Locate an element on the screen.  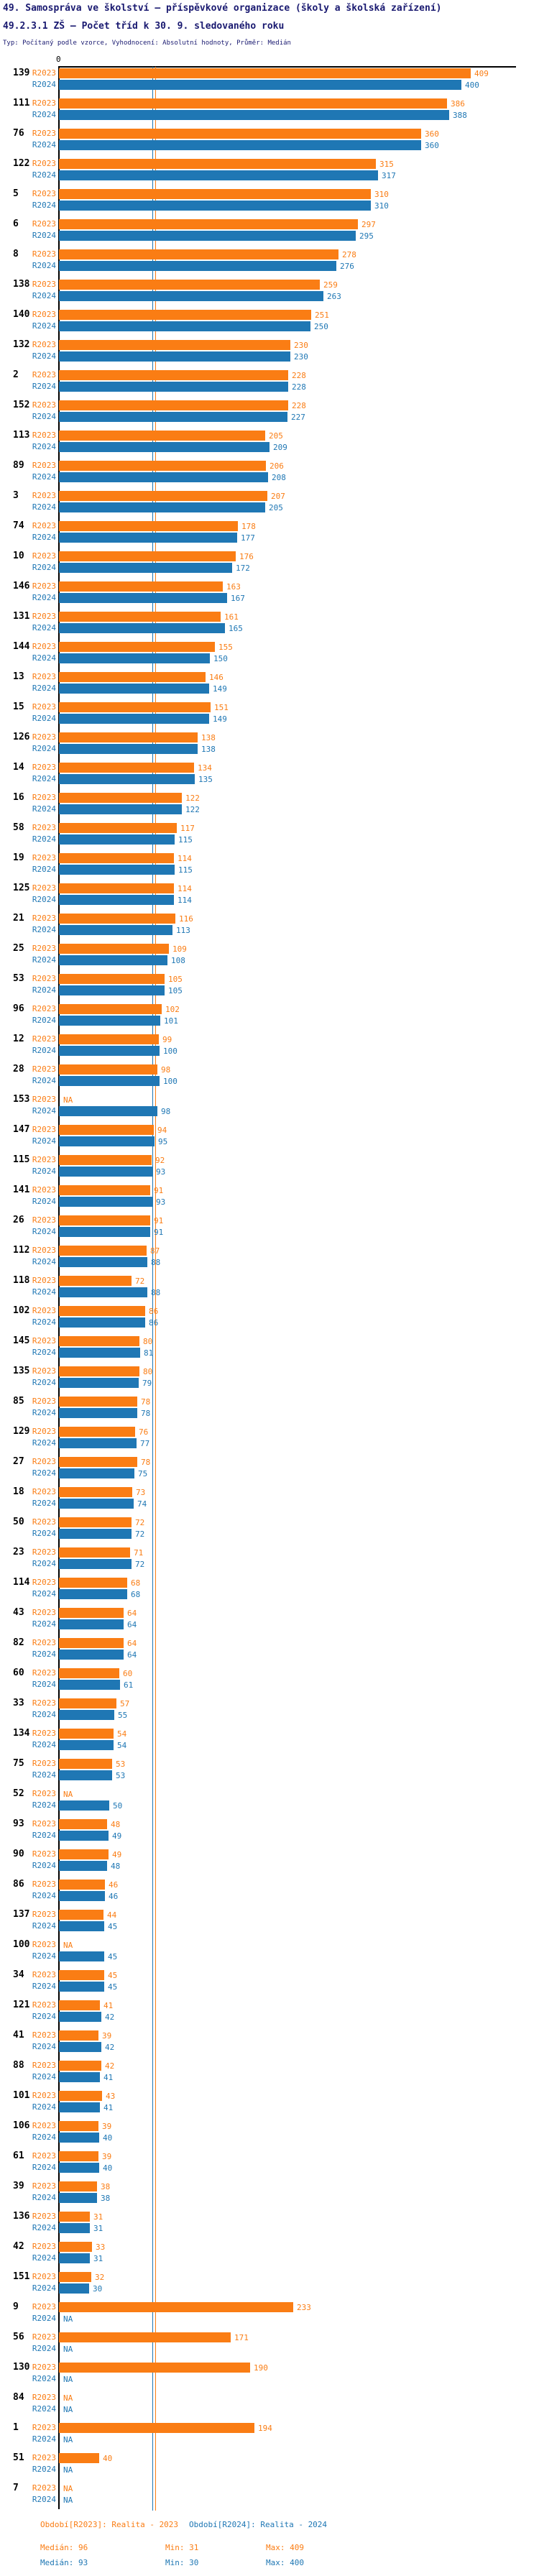
legend-min-r2024: Min: 30 is located at coordinates (182, 2562).